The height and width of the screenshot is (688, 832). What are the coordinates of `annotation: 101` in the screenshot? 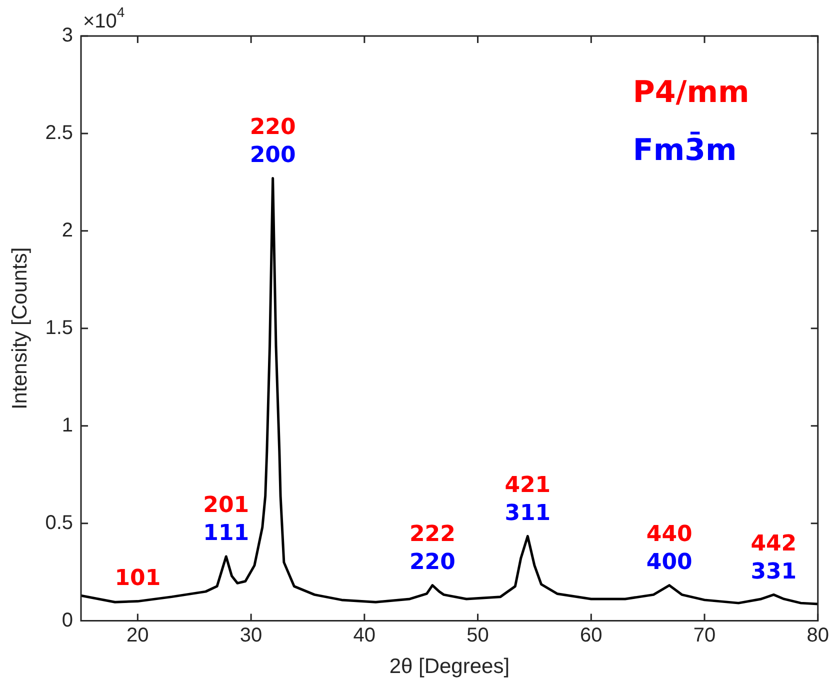 It's located at (137, 579).